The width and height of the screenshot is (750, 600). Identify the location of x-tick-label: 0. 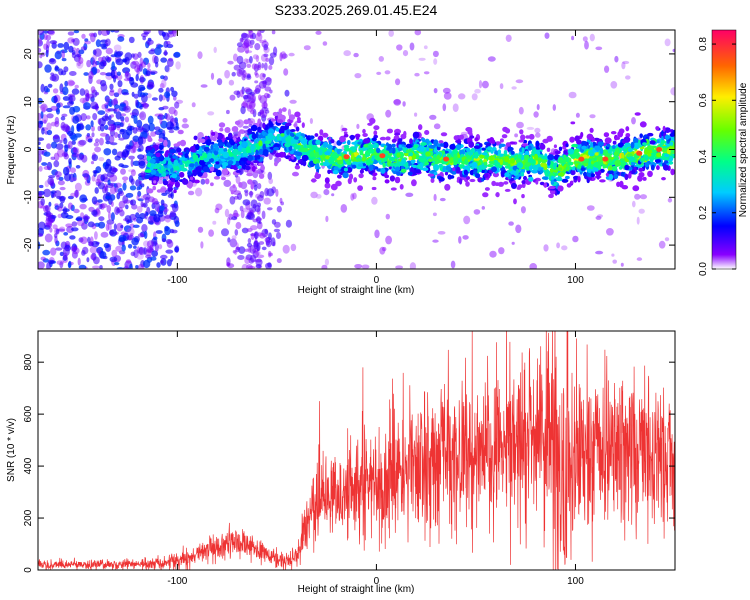
(377, 280).